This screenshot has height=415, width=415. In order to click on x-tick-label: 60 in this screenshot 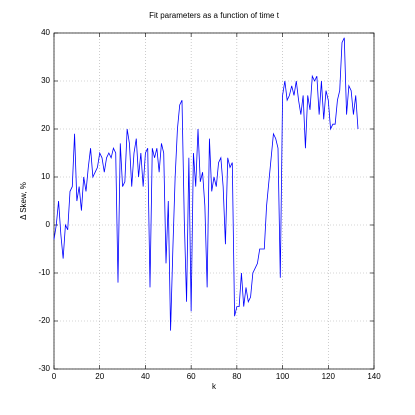, I will do `click(191, 376)`.